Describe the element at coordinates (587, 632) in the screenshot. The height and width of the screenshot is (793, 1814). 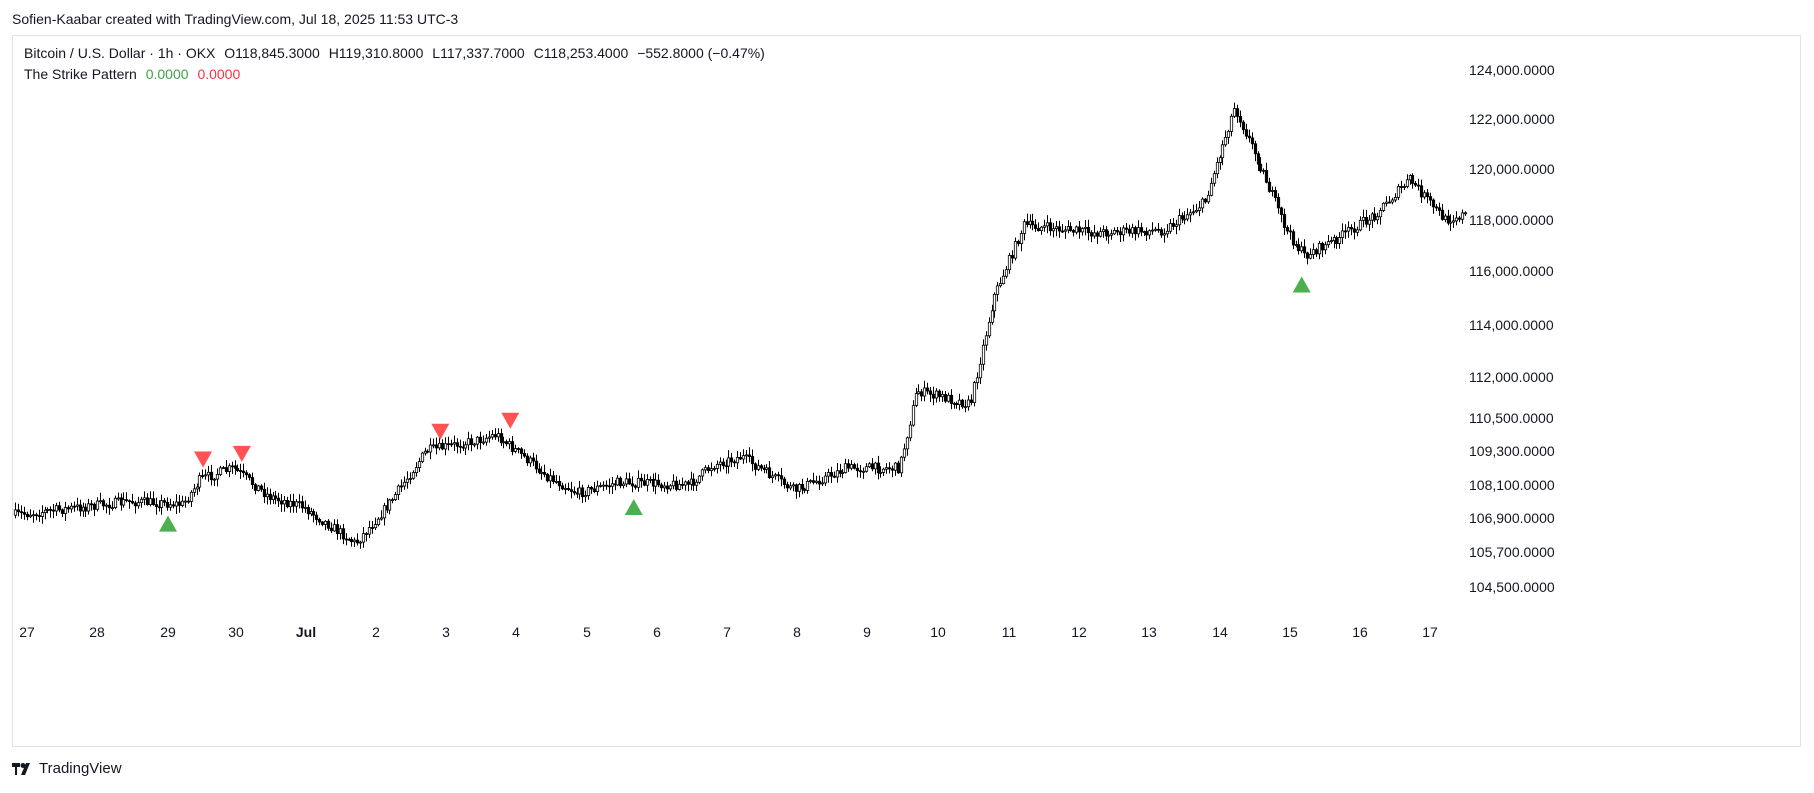
I see `x-tick-label: 5` at that location.